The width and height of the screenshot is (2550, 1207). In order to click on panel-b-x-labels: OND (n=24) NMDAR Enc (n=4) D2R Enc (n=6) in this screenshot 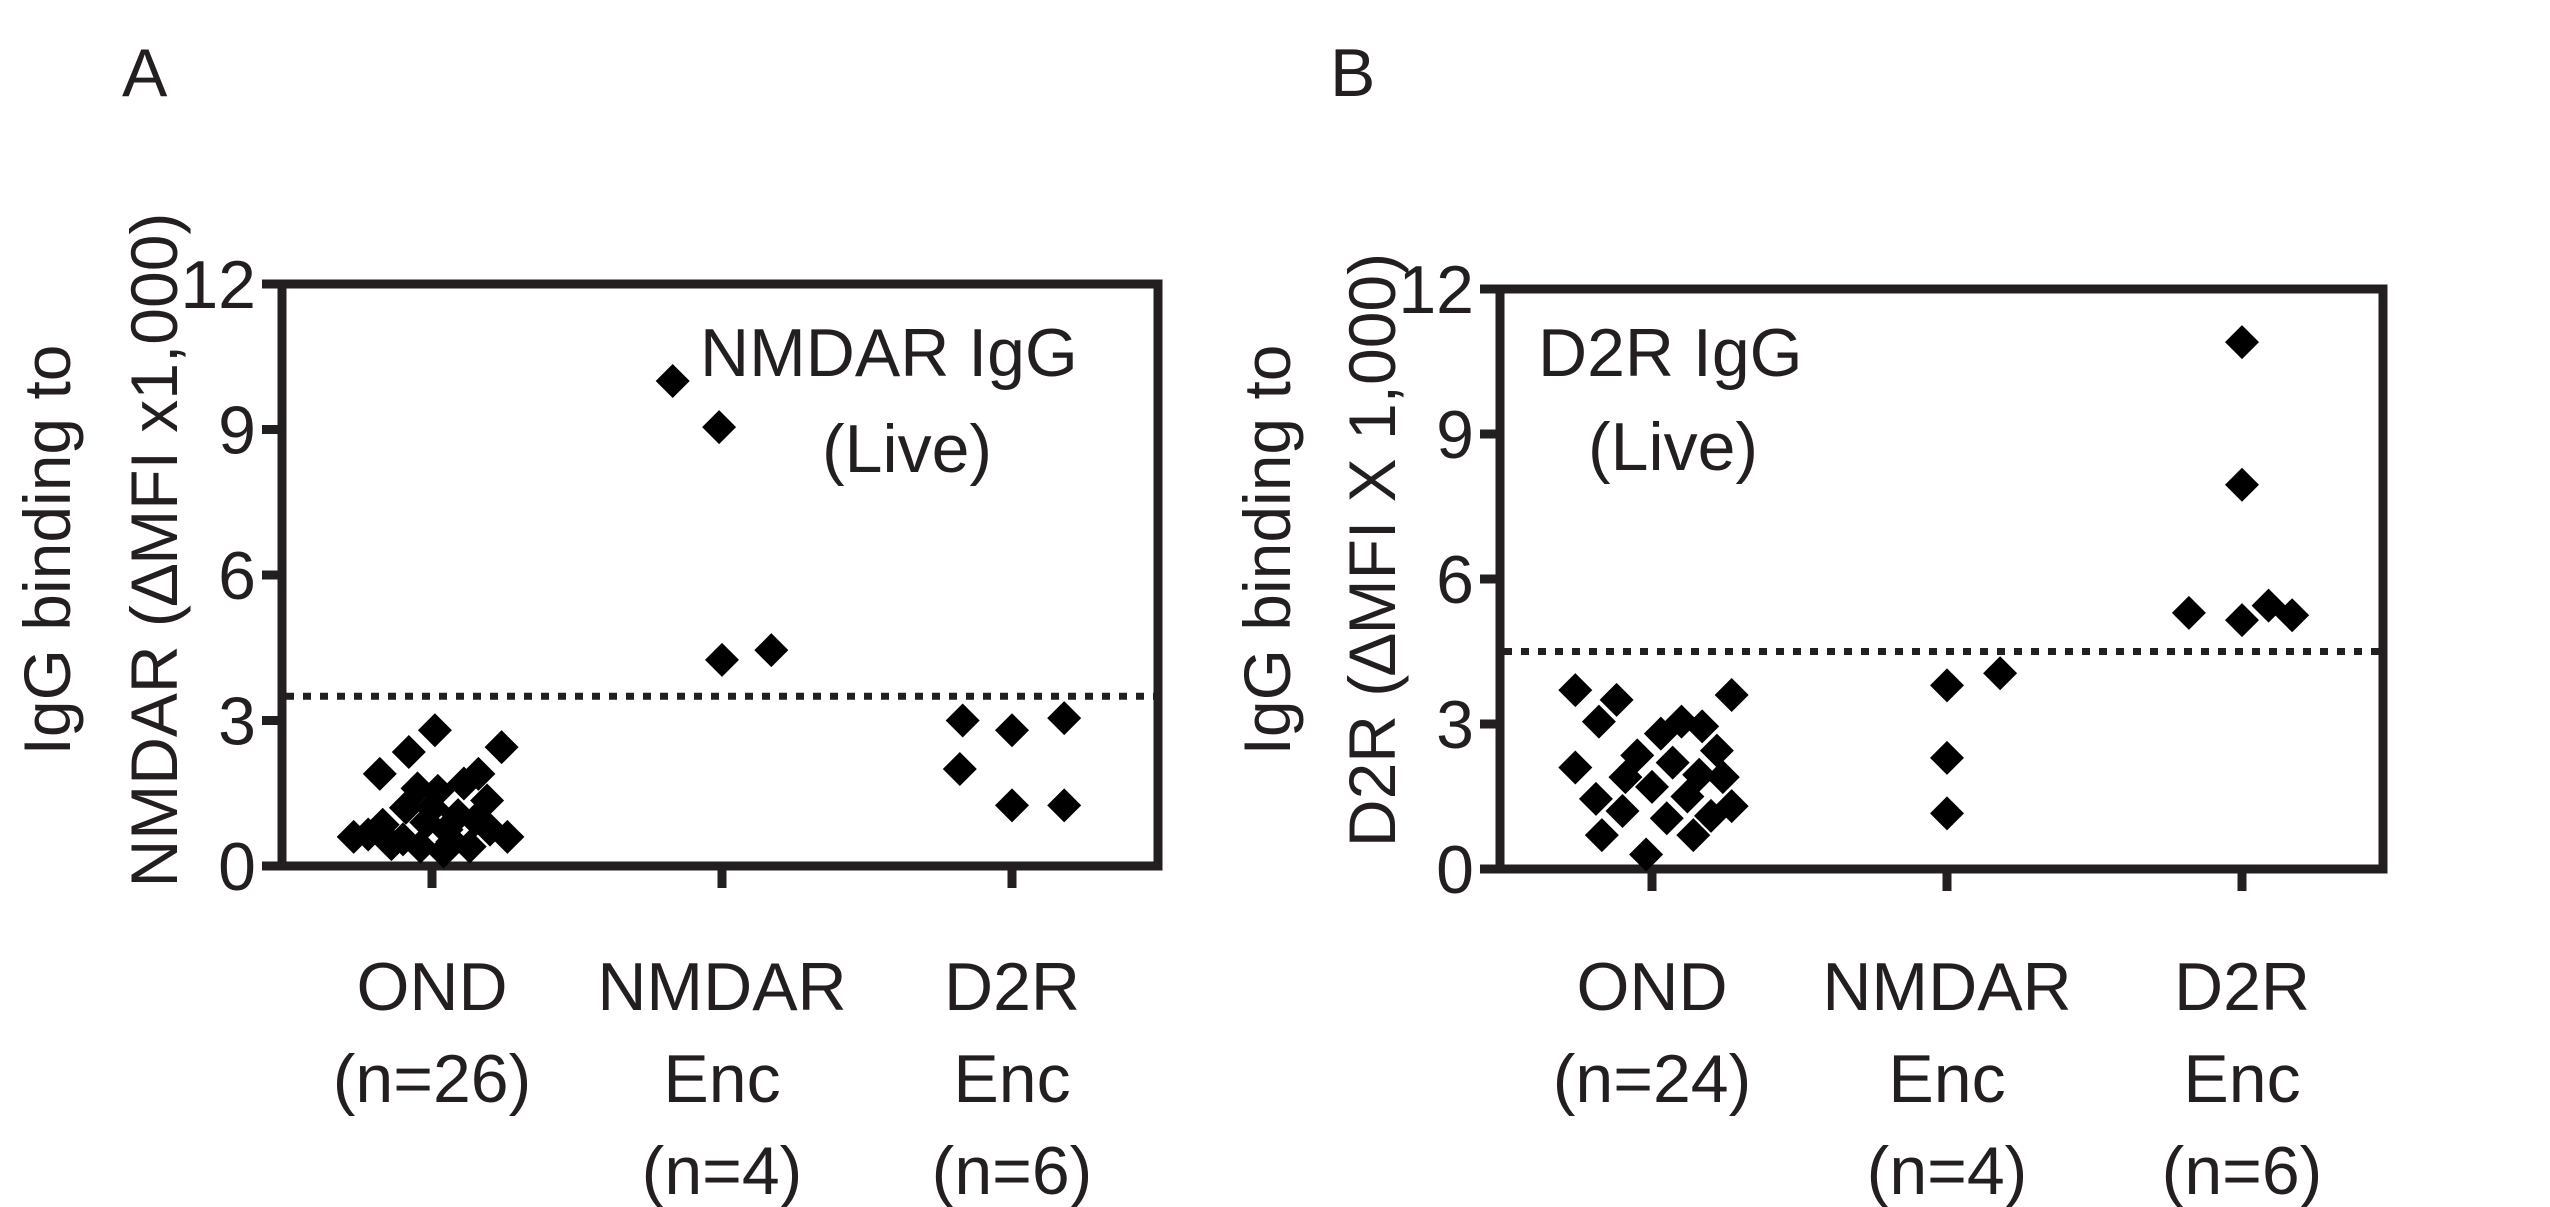, I will do `click(1938, 1078)`.